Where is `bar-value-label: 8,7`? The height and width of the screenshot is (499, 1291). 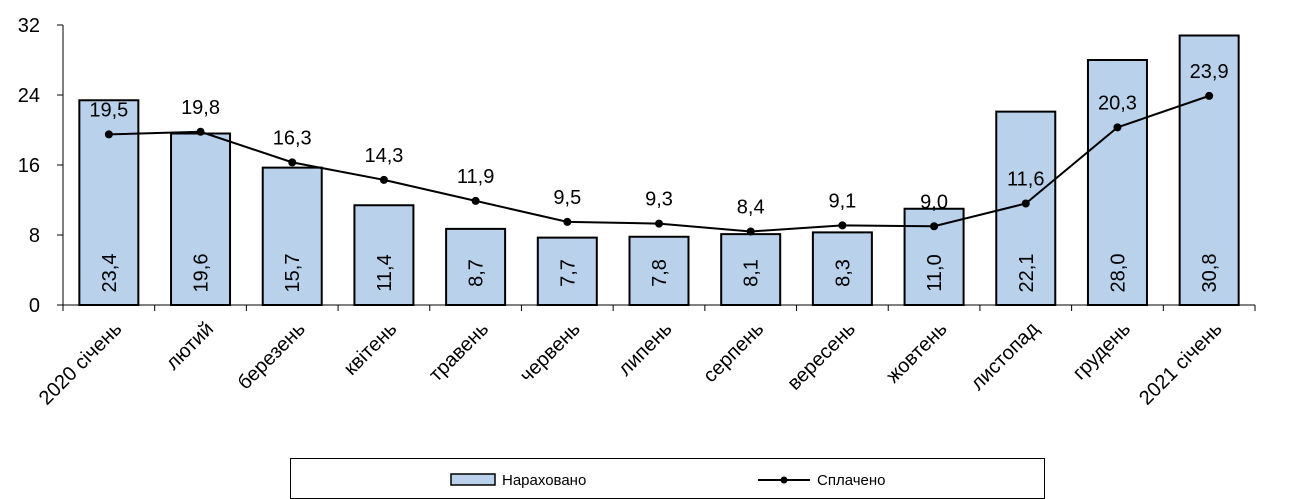
bar-value-label: 8,7 is located at coordinates (477, 273).